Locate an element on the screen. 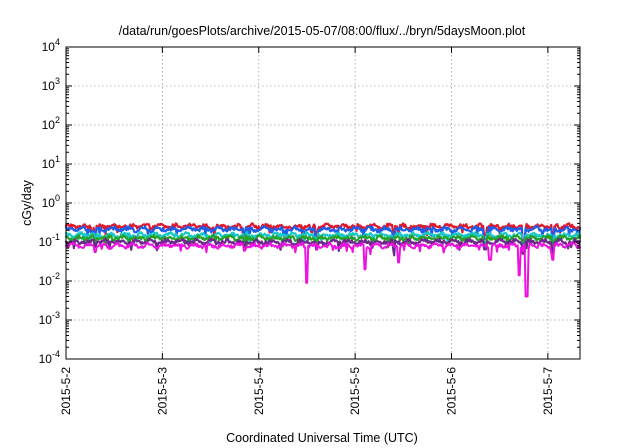 This screenshot has height=448, width=640. y-tick-label: 10⁻⁴ is located at coordinates (49, 357).